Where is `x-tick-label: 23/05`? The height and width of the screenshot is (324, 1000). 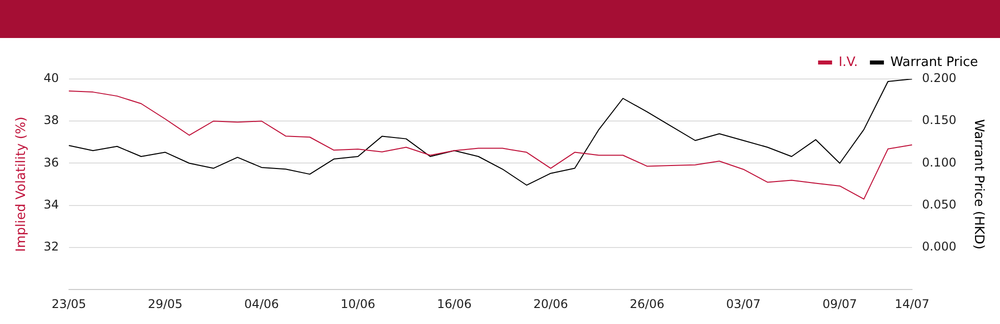 x-tick-label: 23/05 is located at coordinates (69, 303).